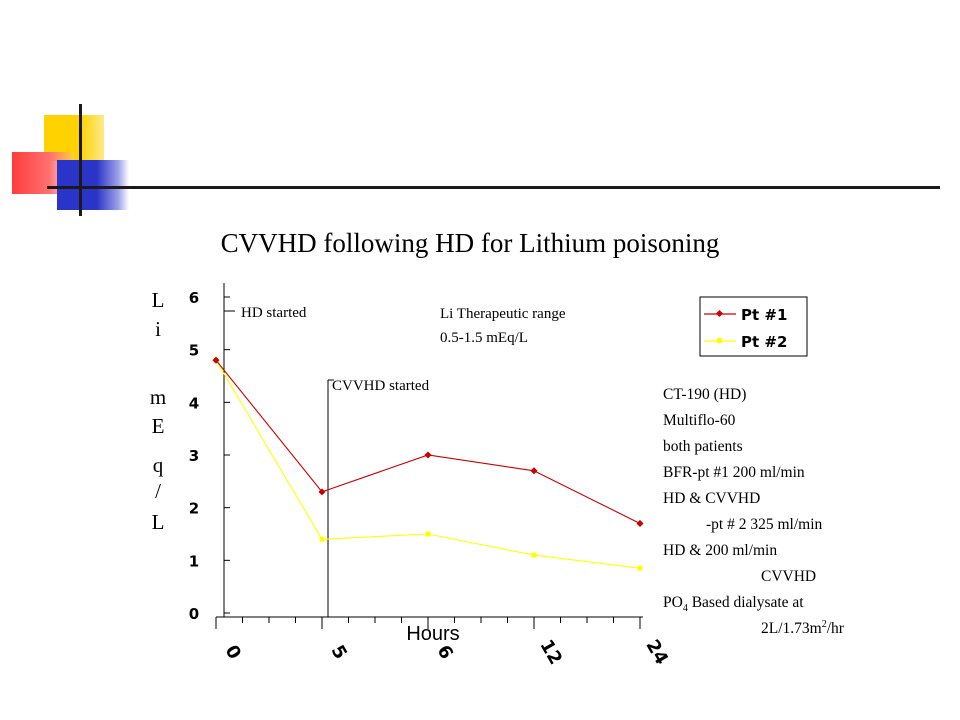 This screenshot has height=720, width=960. I want to click on note-rate-prefix: 2L/1.73m, so click(791, 628).